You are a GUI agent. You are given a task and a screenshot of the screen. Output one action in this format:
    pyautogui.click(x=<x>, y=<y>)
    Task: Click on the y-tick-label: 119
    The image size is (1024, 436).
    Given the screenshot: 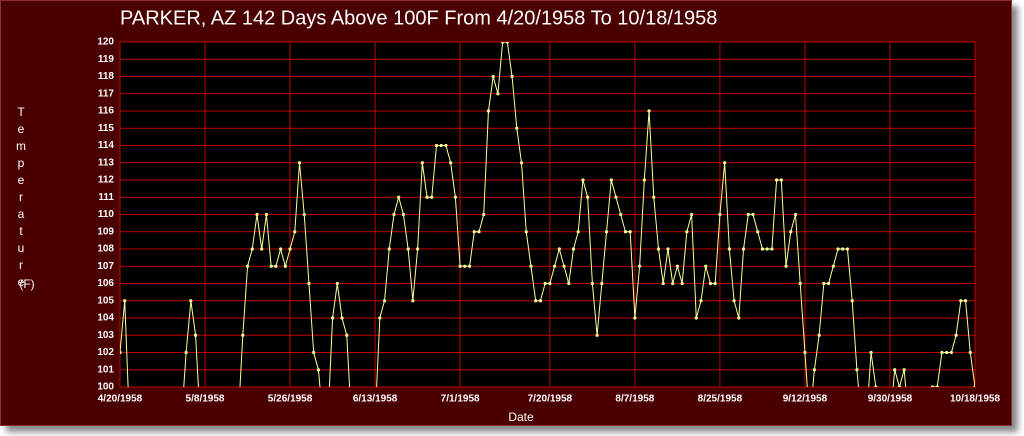 What is the action you would take?
    pyautogui.click(x=106, y=59)
    